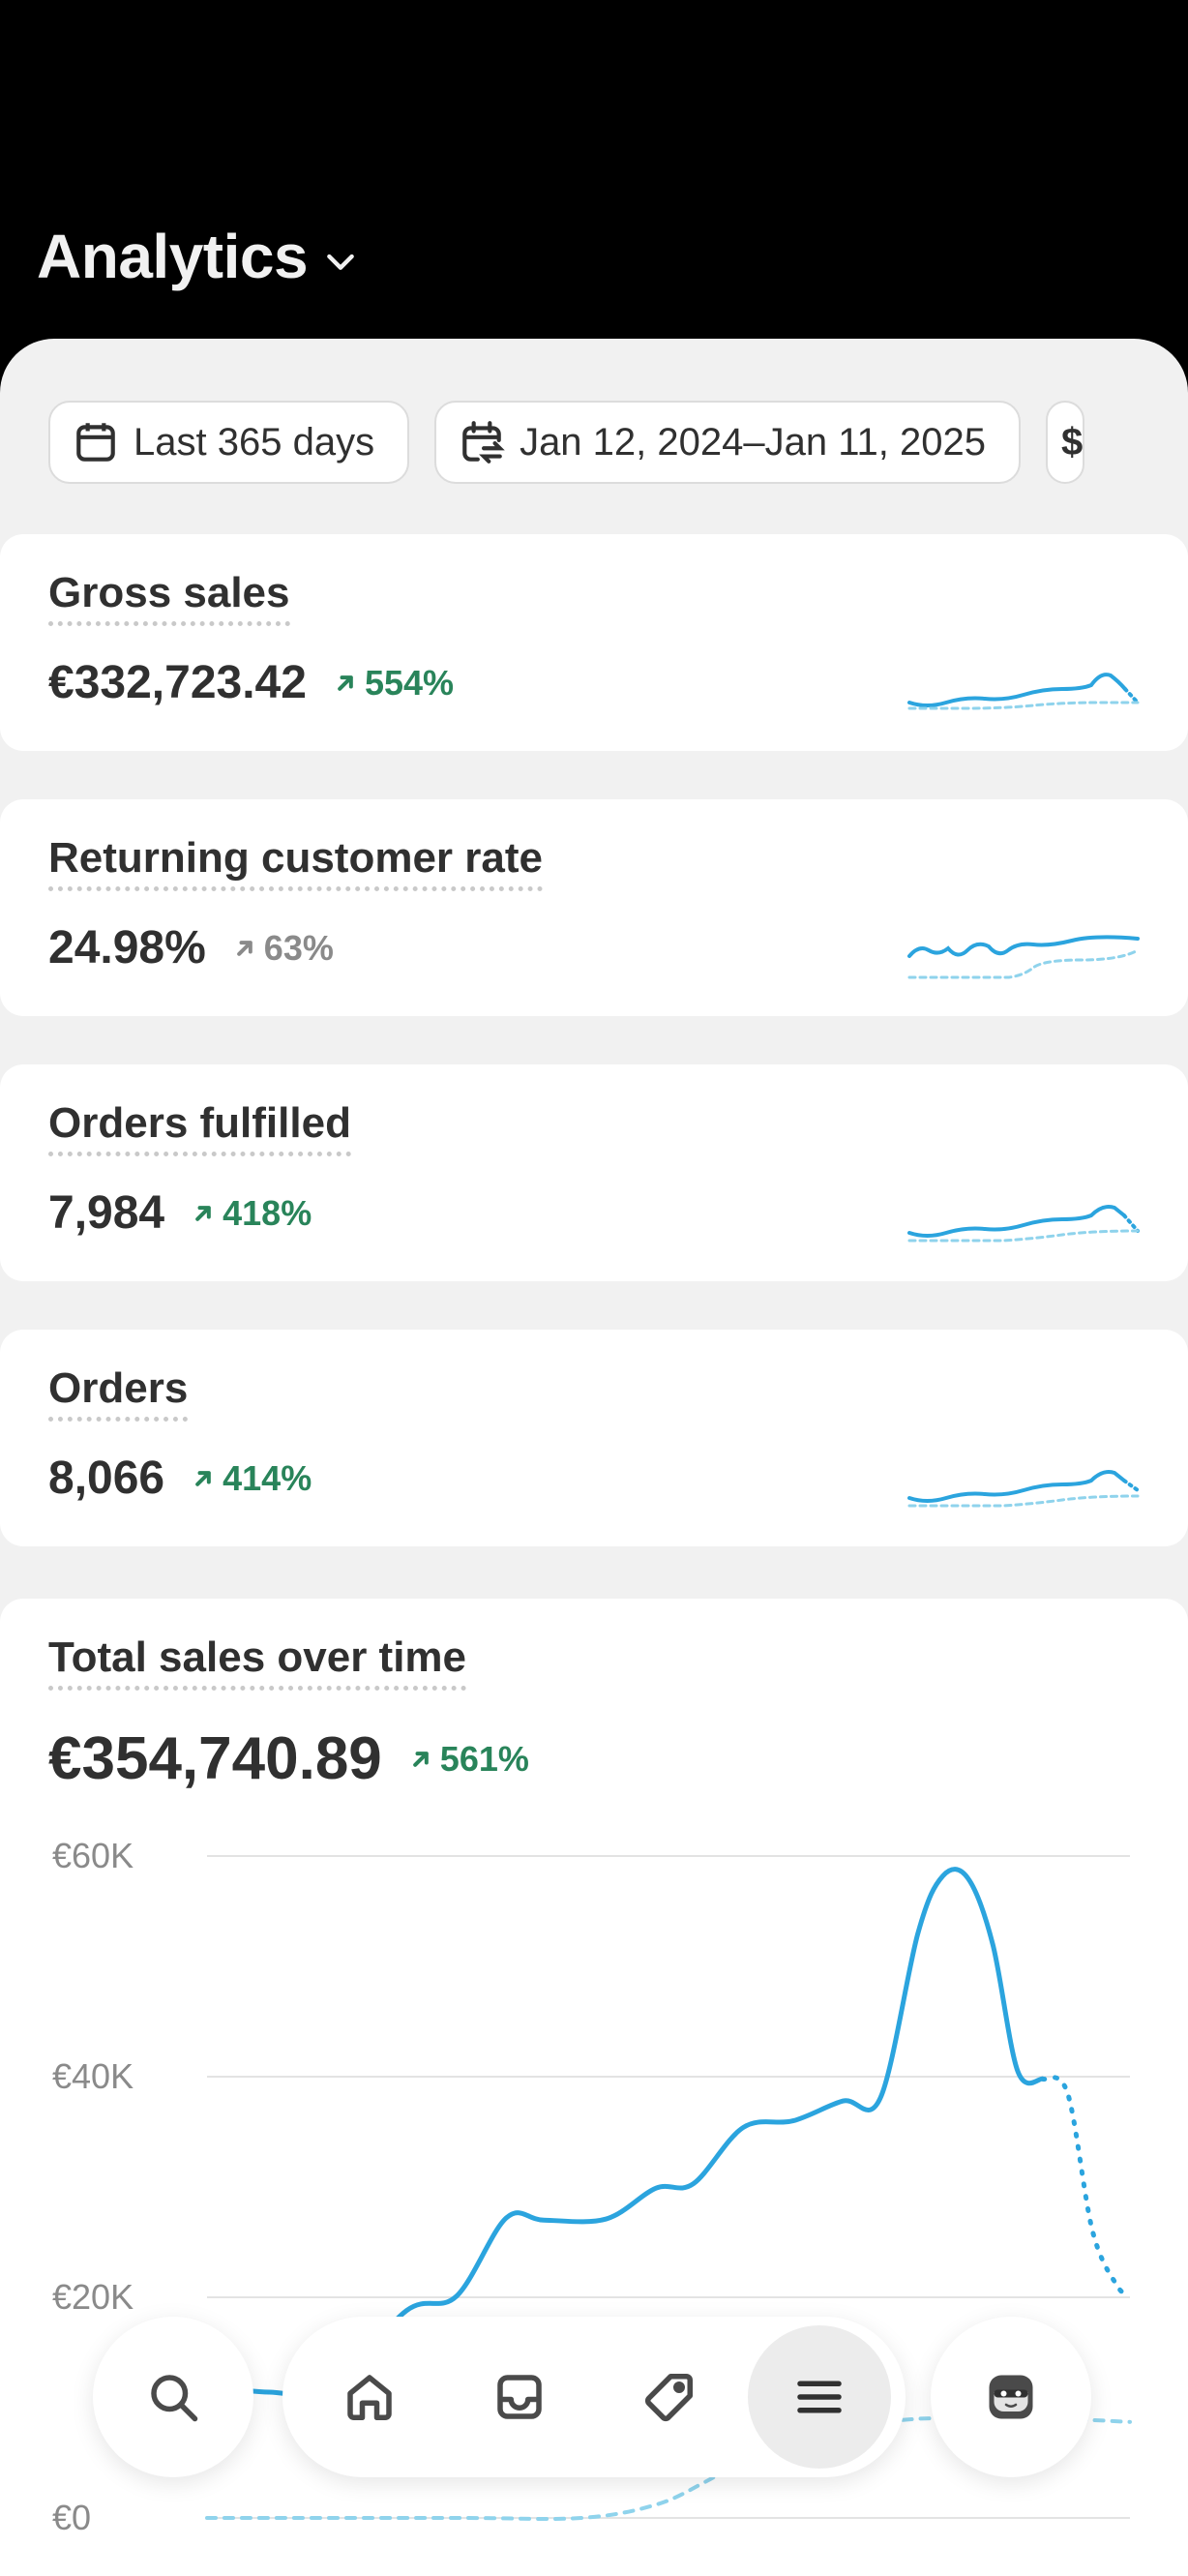  Describe the element at coordinates (93, 1855) in the screenshot. I see `y-tick-label: €60K` at that location.